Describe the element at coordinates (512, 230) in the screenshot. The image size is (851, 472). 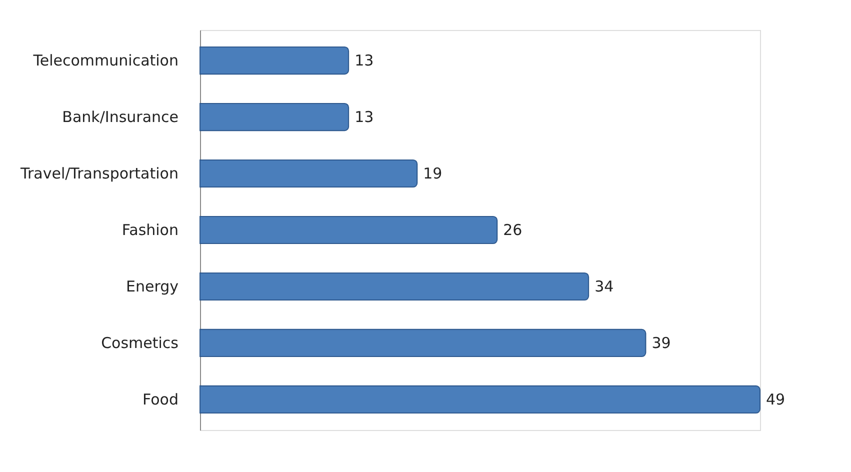
I see `data-label: 26` at that location.